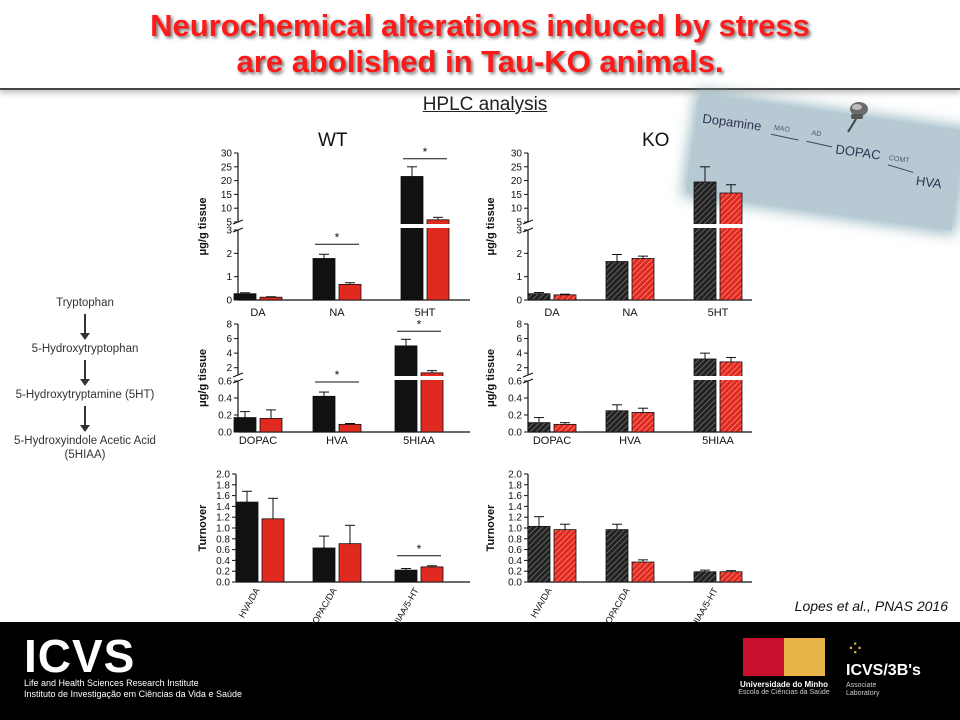  Describe the element at coordinates (656, 140) in the screenshot. I see `ko-group-label: KO` at that location.